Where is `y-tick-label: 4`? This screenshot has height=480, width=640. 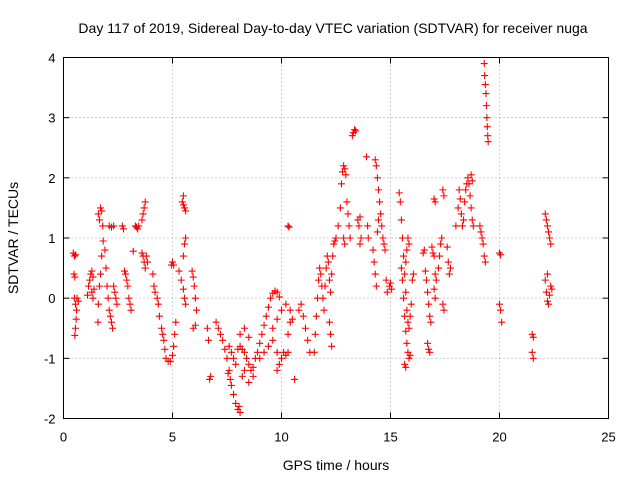 y-tick-label: 4 is located at coordinates (51, 58).